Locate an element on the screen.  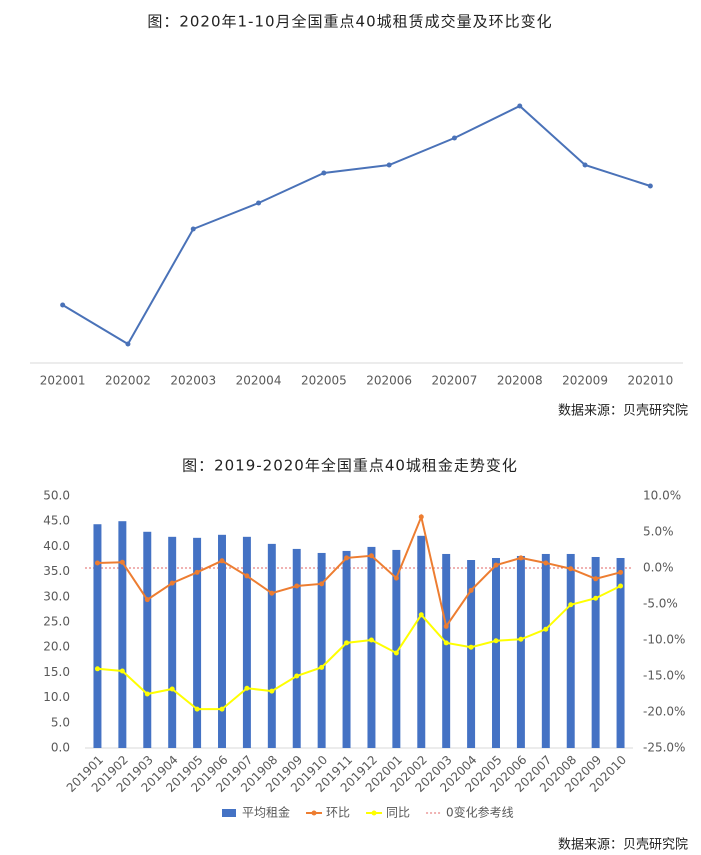
y-tick-label: 25.0 is located at coordinates (56, 622).